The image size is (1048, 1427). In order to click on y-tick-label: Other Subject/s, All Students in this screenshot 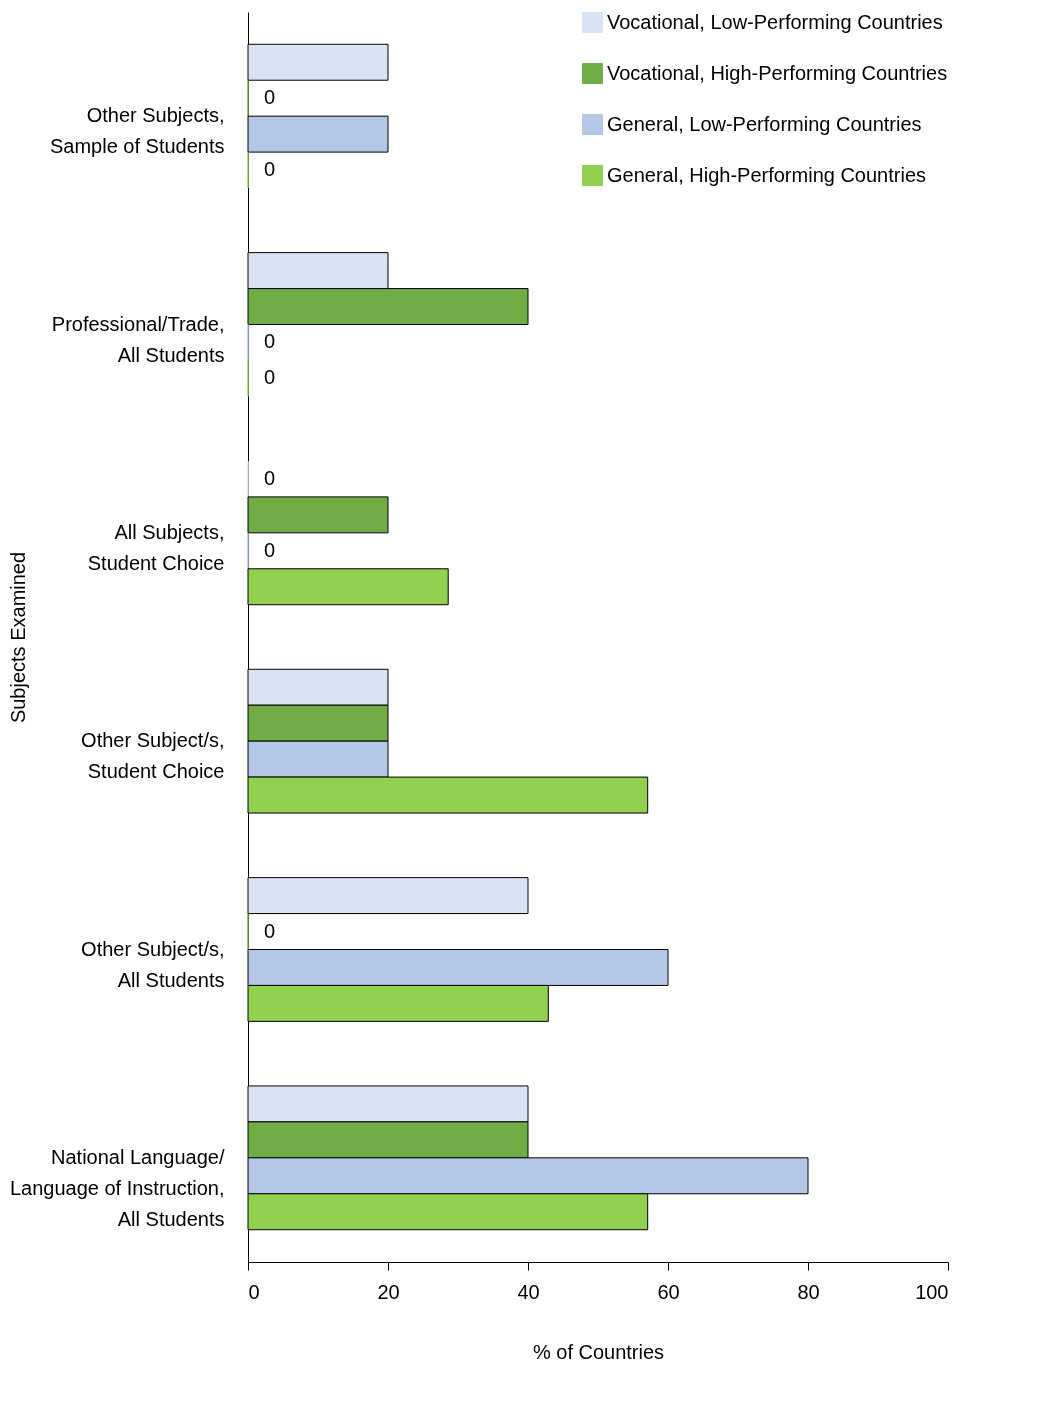, I will do `click(153, 964)`.